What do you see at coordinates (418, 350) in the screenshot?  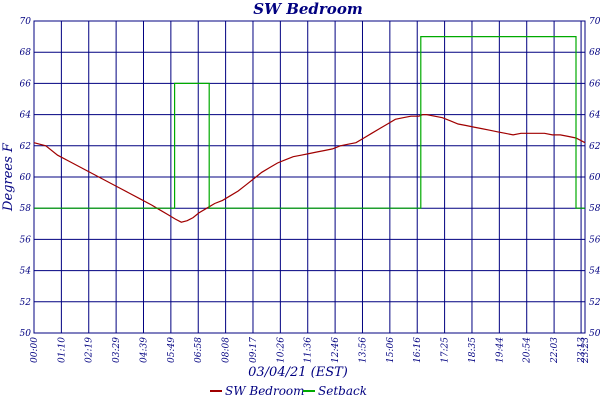 I see `x-tick-label: 16:16` at bounding box center [418, 350].